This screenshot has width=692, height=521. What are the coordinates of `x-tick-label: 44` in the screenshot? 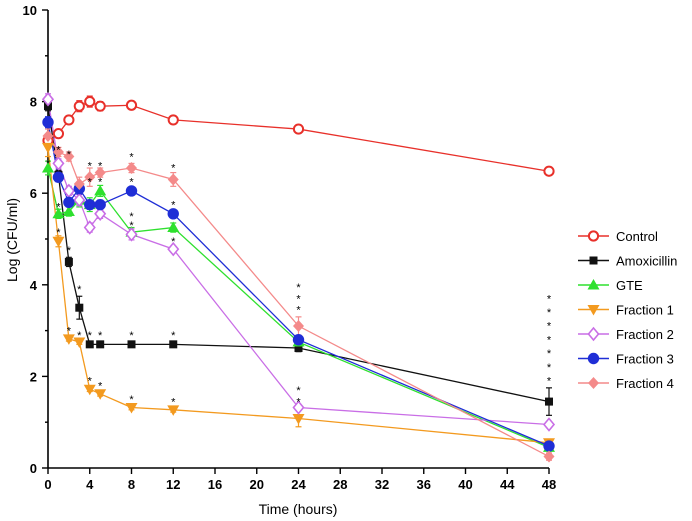 It's located at (507, 484).